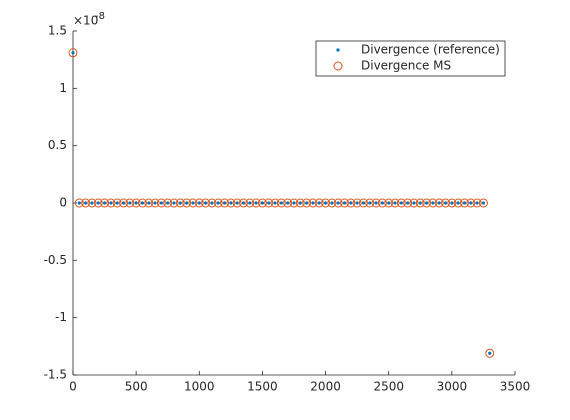  Describe the element at coordinates (100, 16) in the screenshot. I see `y-exponent-power: -8` at that location.